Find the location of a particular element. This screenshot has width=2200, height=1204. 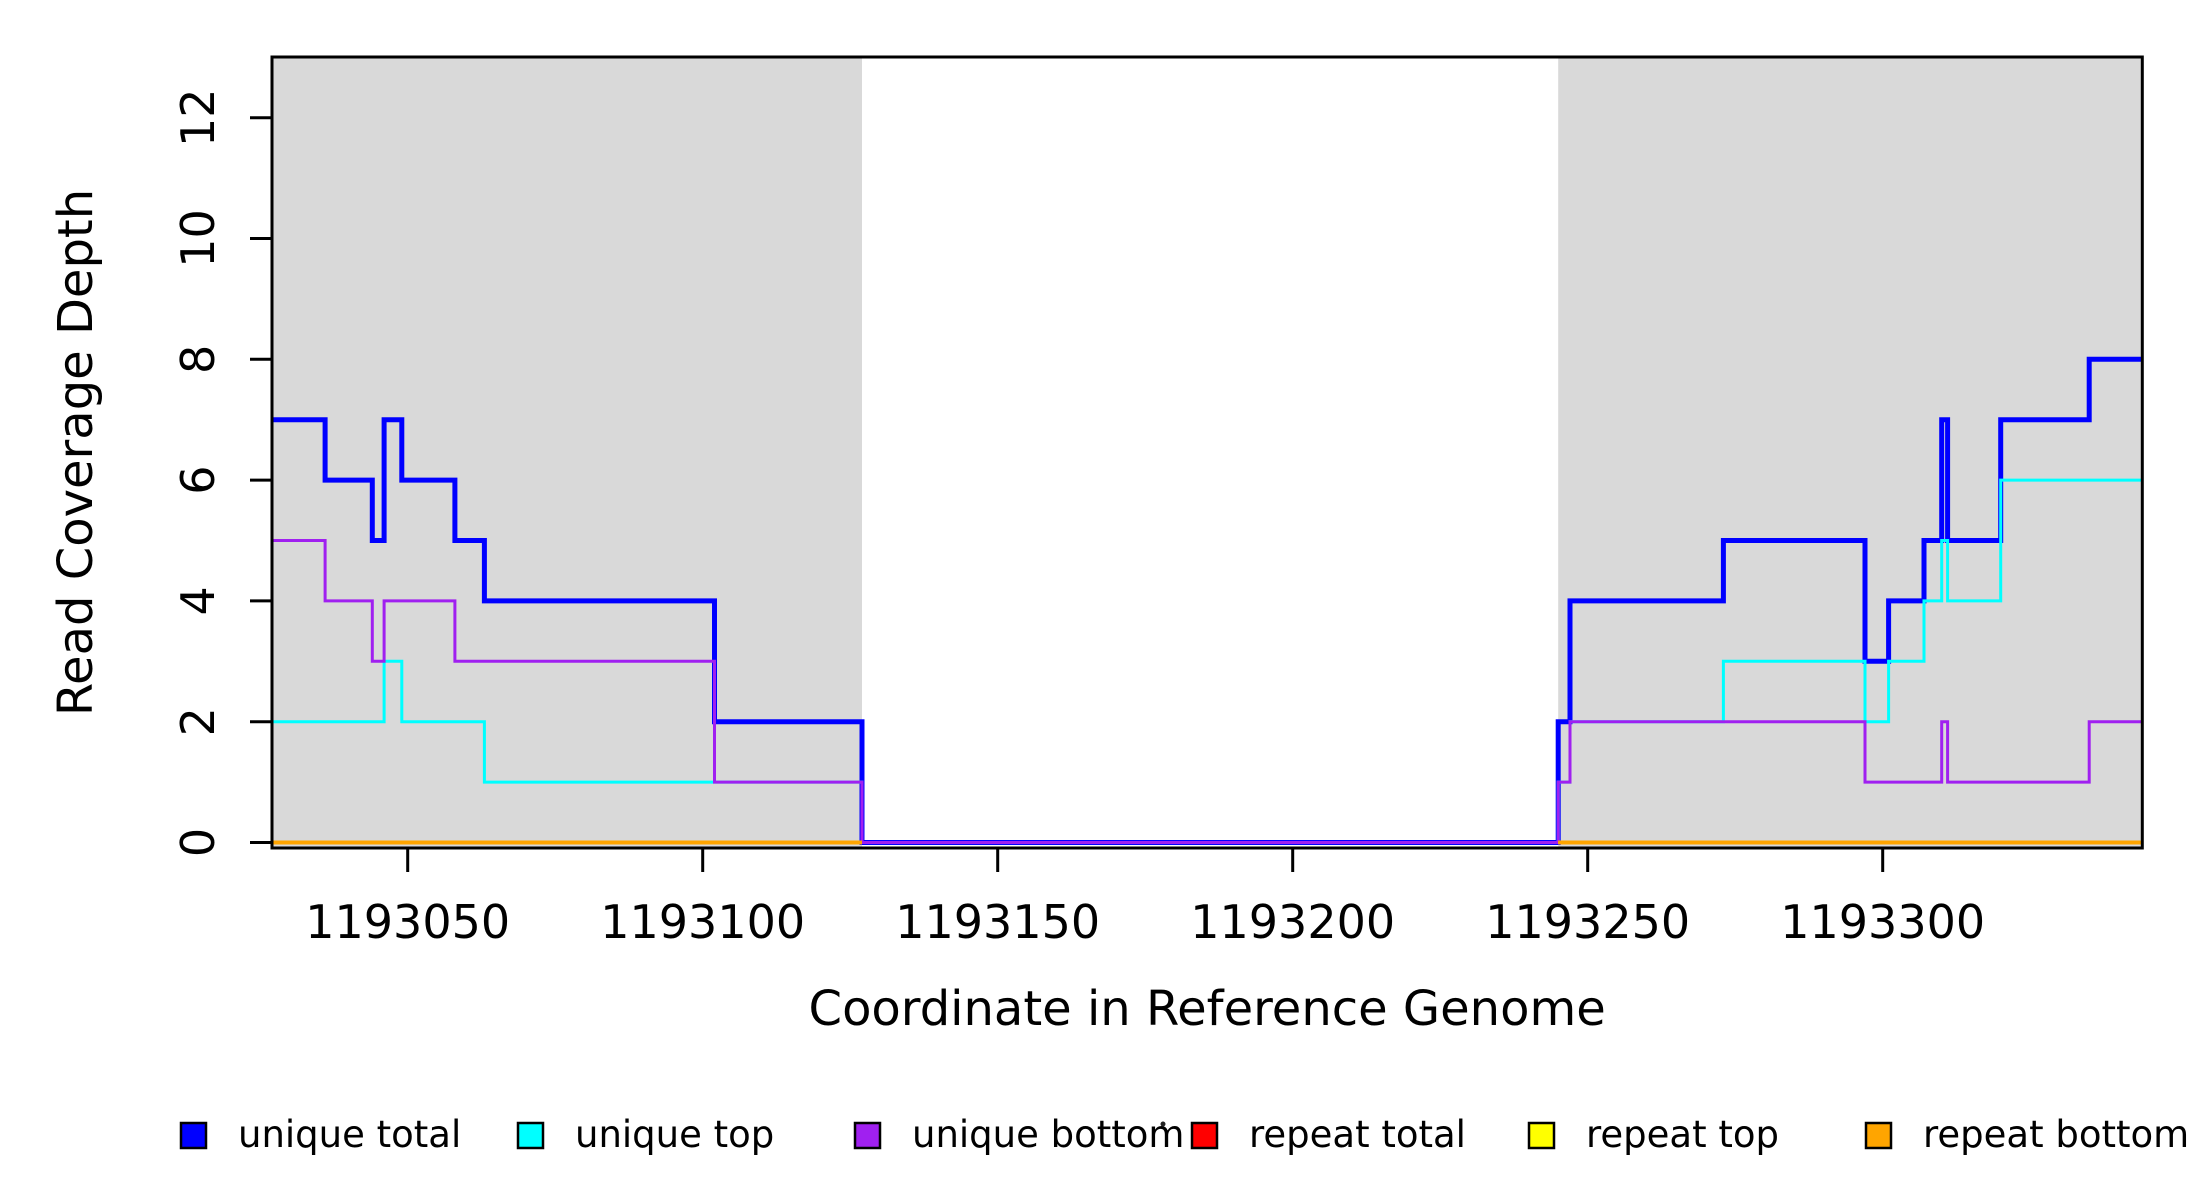

x-tick-label: 1193300 is located at coordinates (1882, 922).